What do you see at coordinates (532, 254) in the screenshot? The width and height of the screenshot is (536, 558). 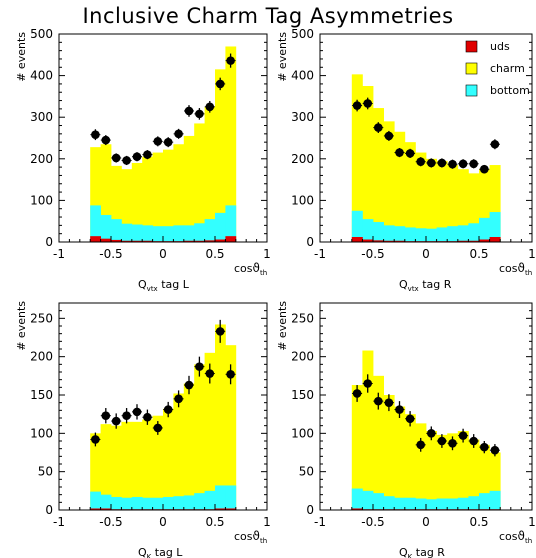 I see `x-tick-label: 1` at bounding box center [532, 254].